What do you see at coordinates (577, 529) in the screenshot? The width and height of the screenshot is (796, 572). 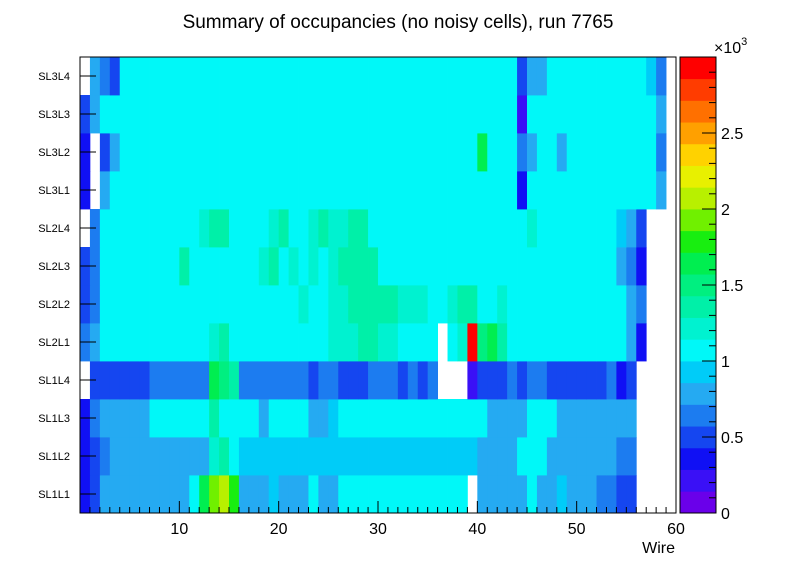 I see `x-tick-label: 50` at bounding box center [577, 529].